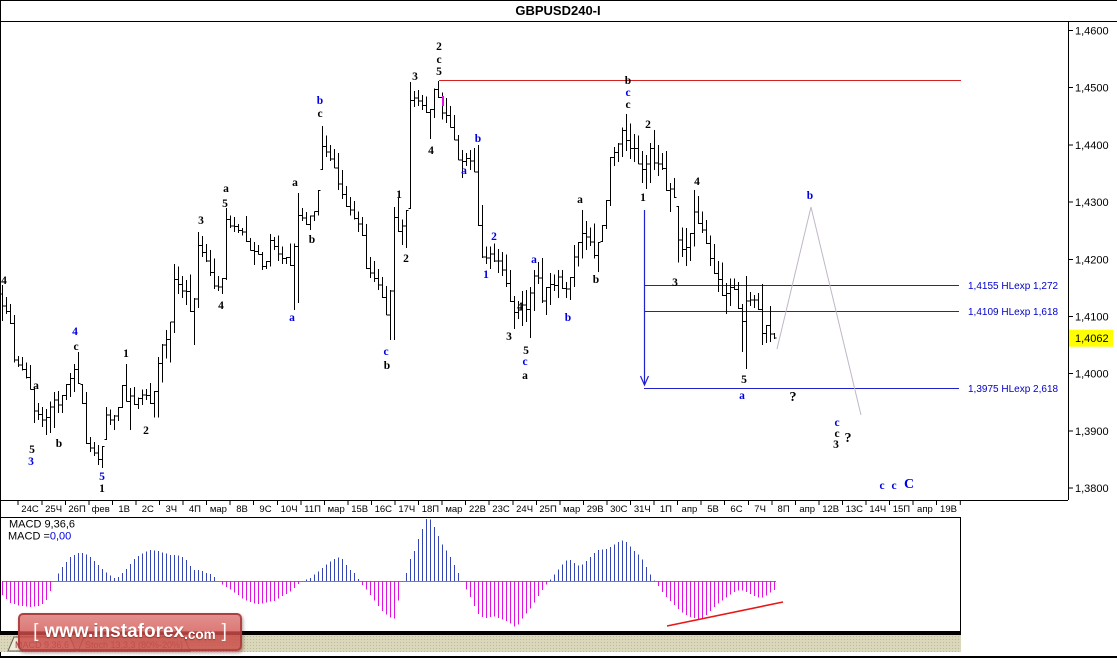 The image size is (1117, 663). What do you see at coordinates (1092, 489) in the screenshot?
I see `price-tick-label: 1,3800` at bounding box center [1092, 489].